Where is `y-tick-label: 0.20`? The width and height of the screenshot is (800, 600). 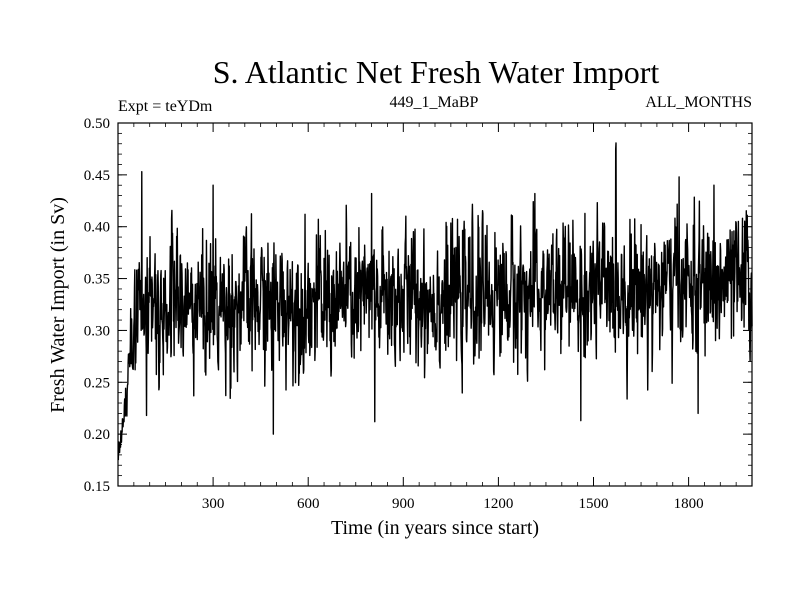
y-tick-label: 0.20 is located at coordinates (97, 435).